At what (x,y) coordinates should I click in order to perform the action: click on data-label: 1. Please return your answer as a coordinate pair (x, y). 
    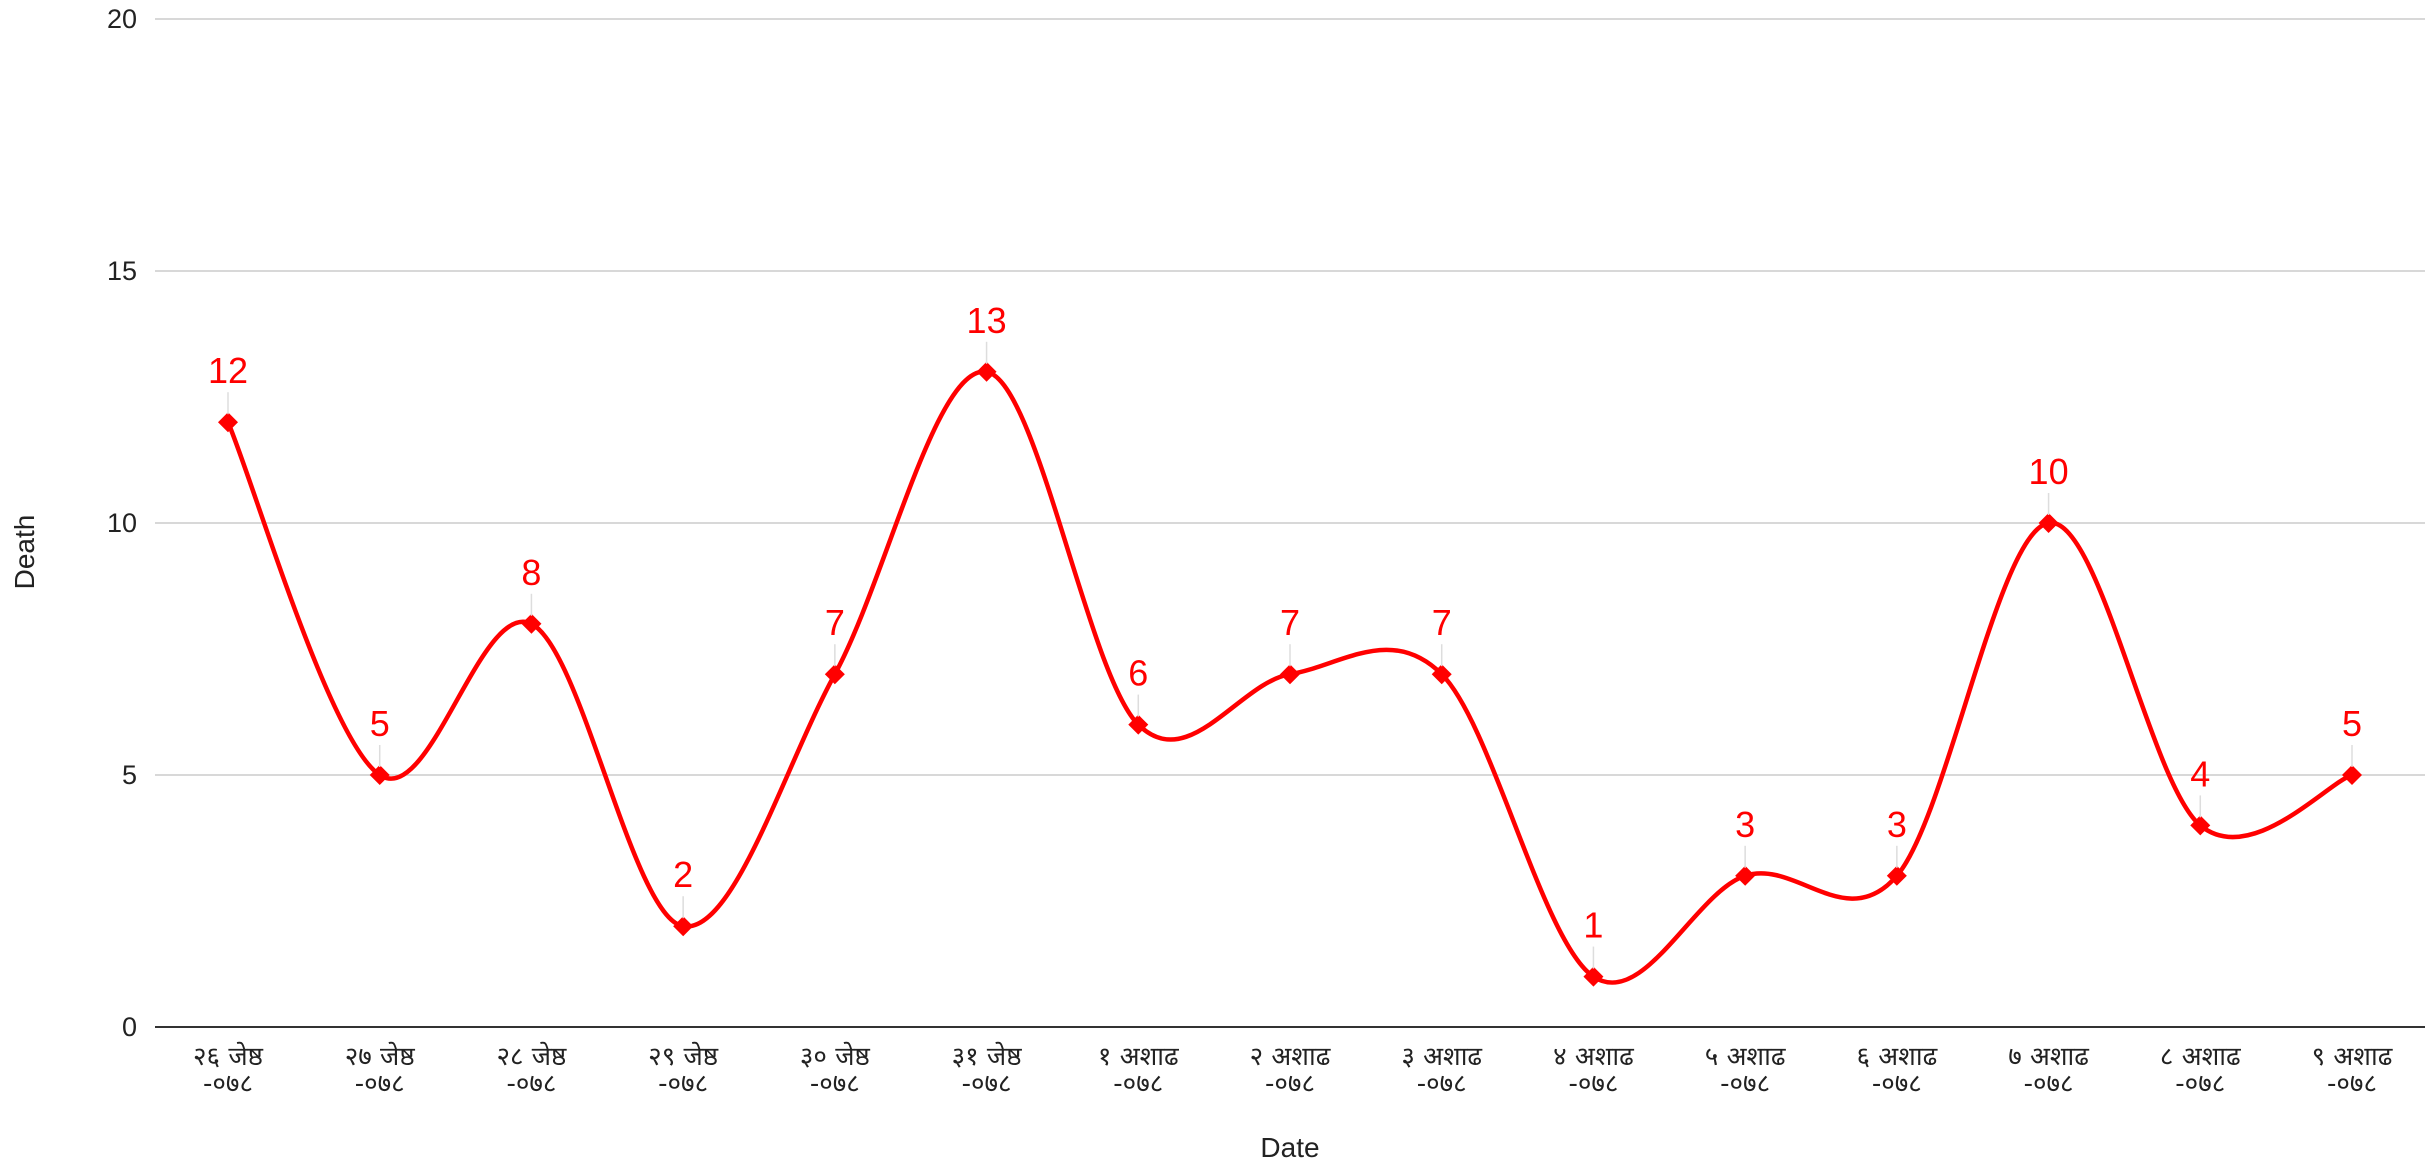
    Looking at the image, I should click on (1593, 925).